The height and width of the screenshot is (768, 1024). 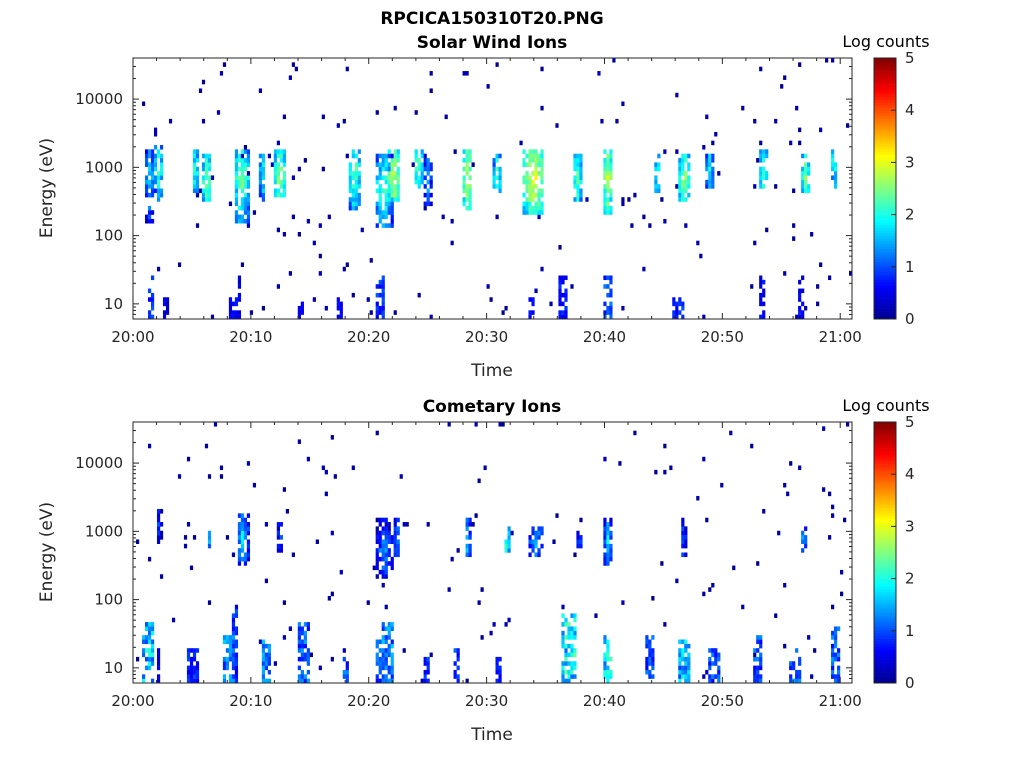 I want to click on x-tick-label: 21:00, so click(x=840, y=701).